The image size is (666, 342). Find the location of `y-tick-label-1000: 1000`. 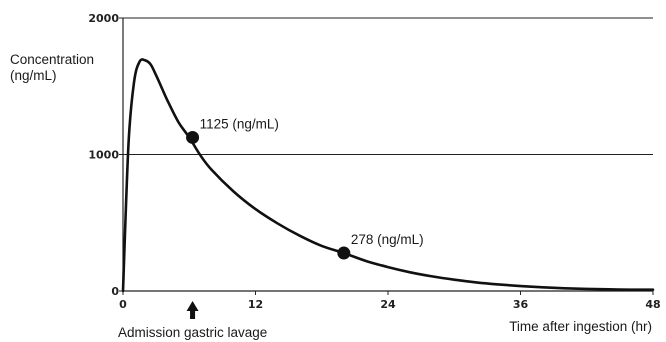

y-tick-label-1000: 1000 is located at coordinates (103, 155).